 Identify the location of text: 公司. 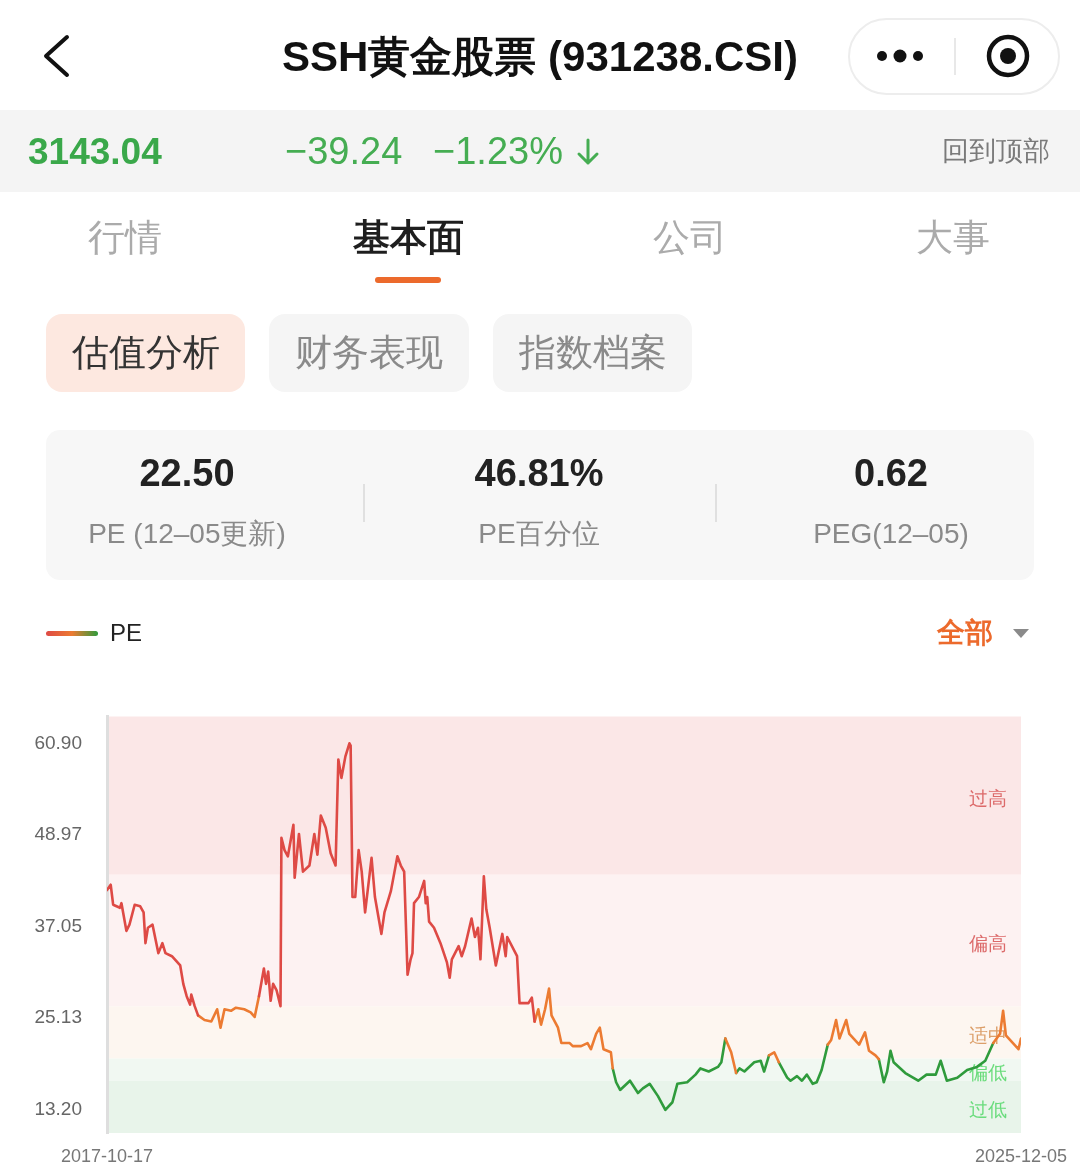
(690, 238).